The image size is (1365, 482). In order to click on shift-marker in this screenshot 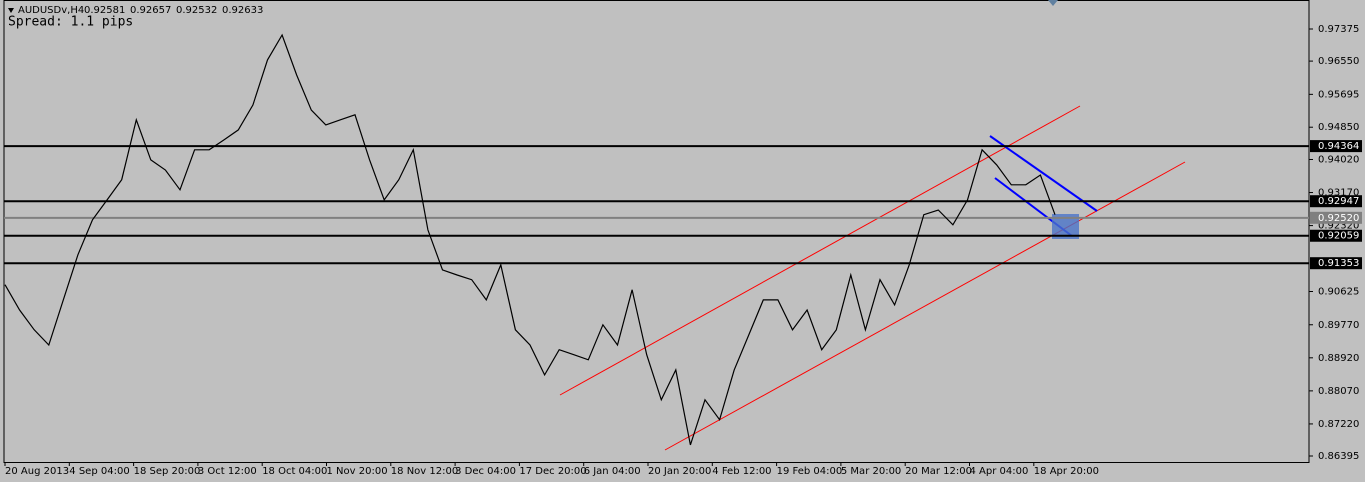, I will do `click(1053, 3)`.